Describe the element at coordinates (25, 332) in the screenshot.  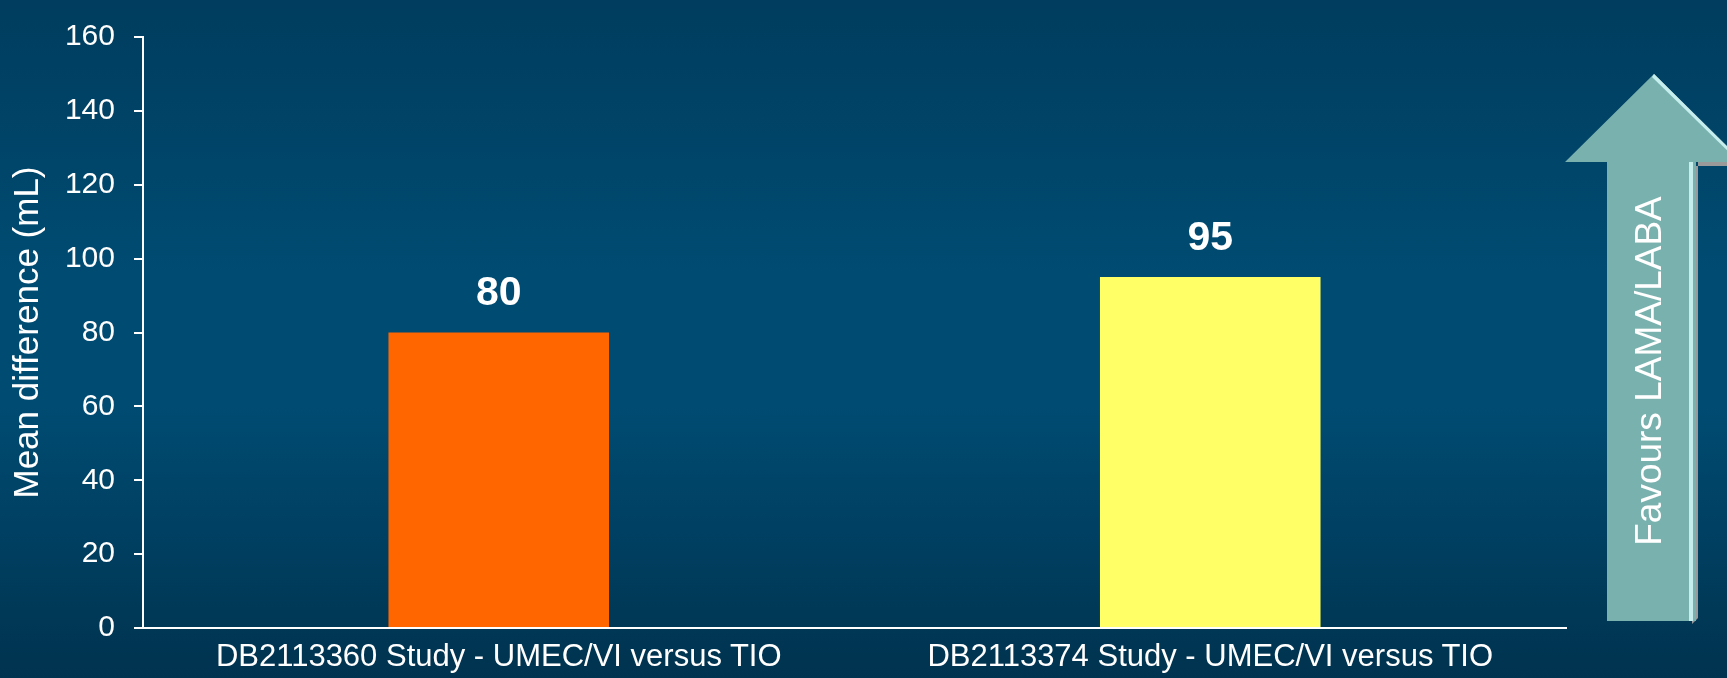
I see `y-axis-title: Mean difference (mL)` at that location.